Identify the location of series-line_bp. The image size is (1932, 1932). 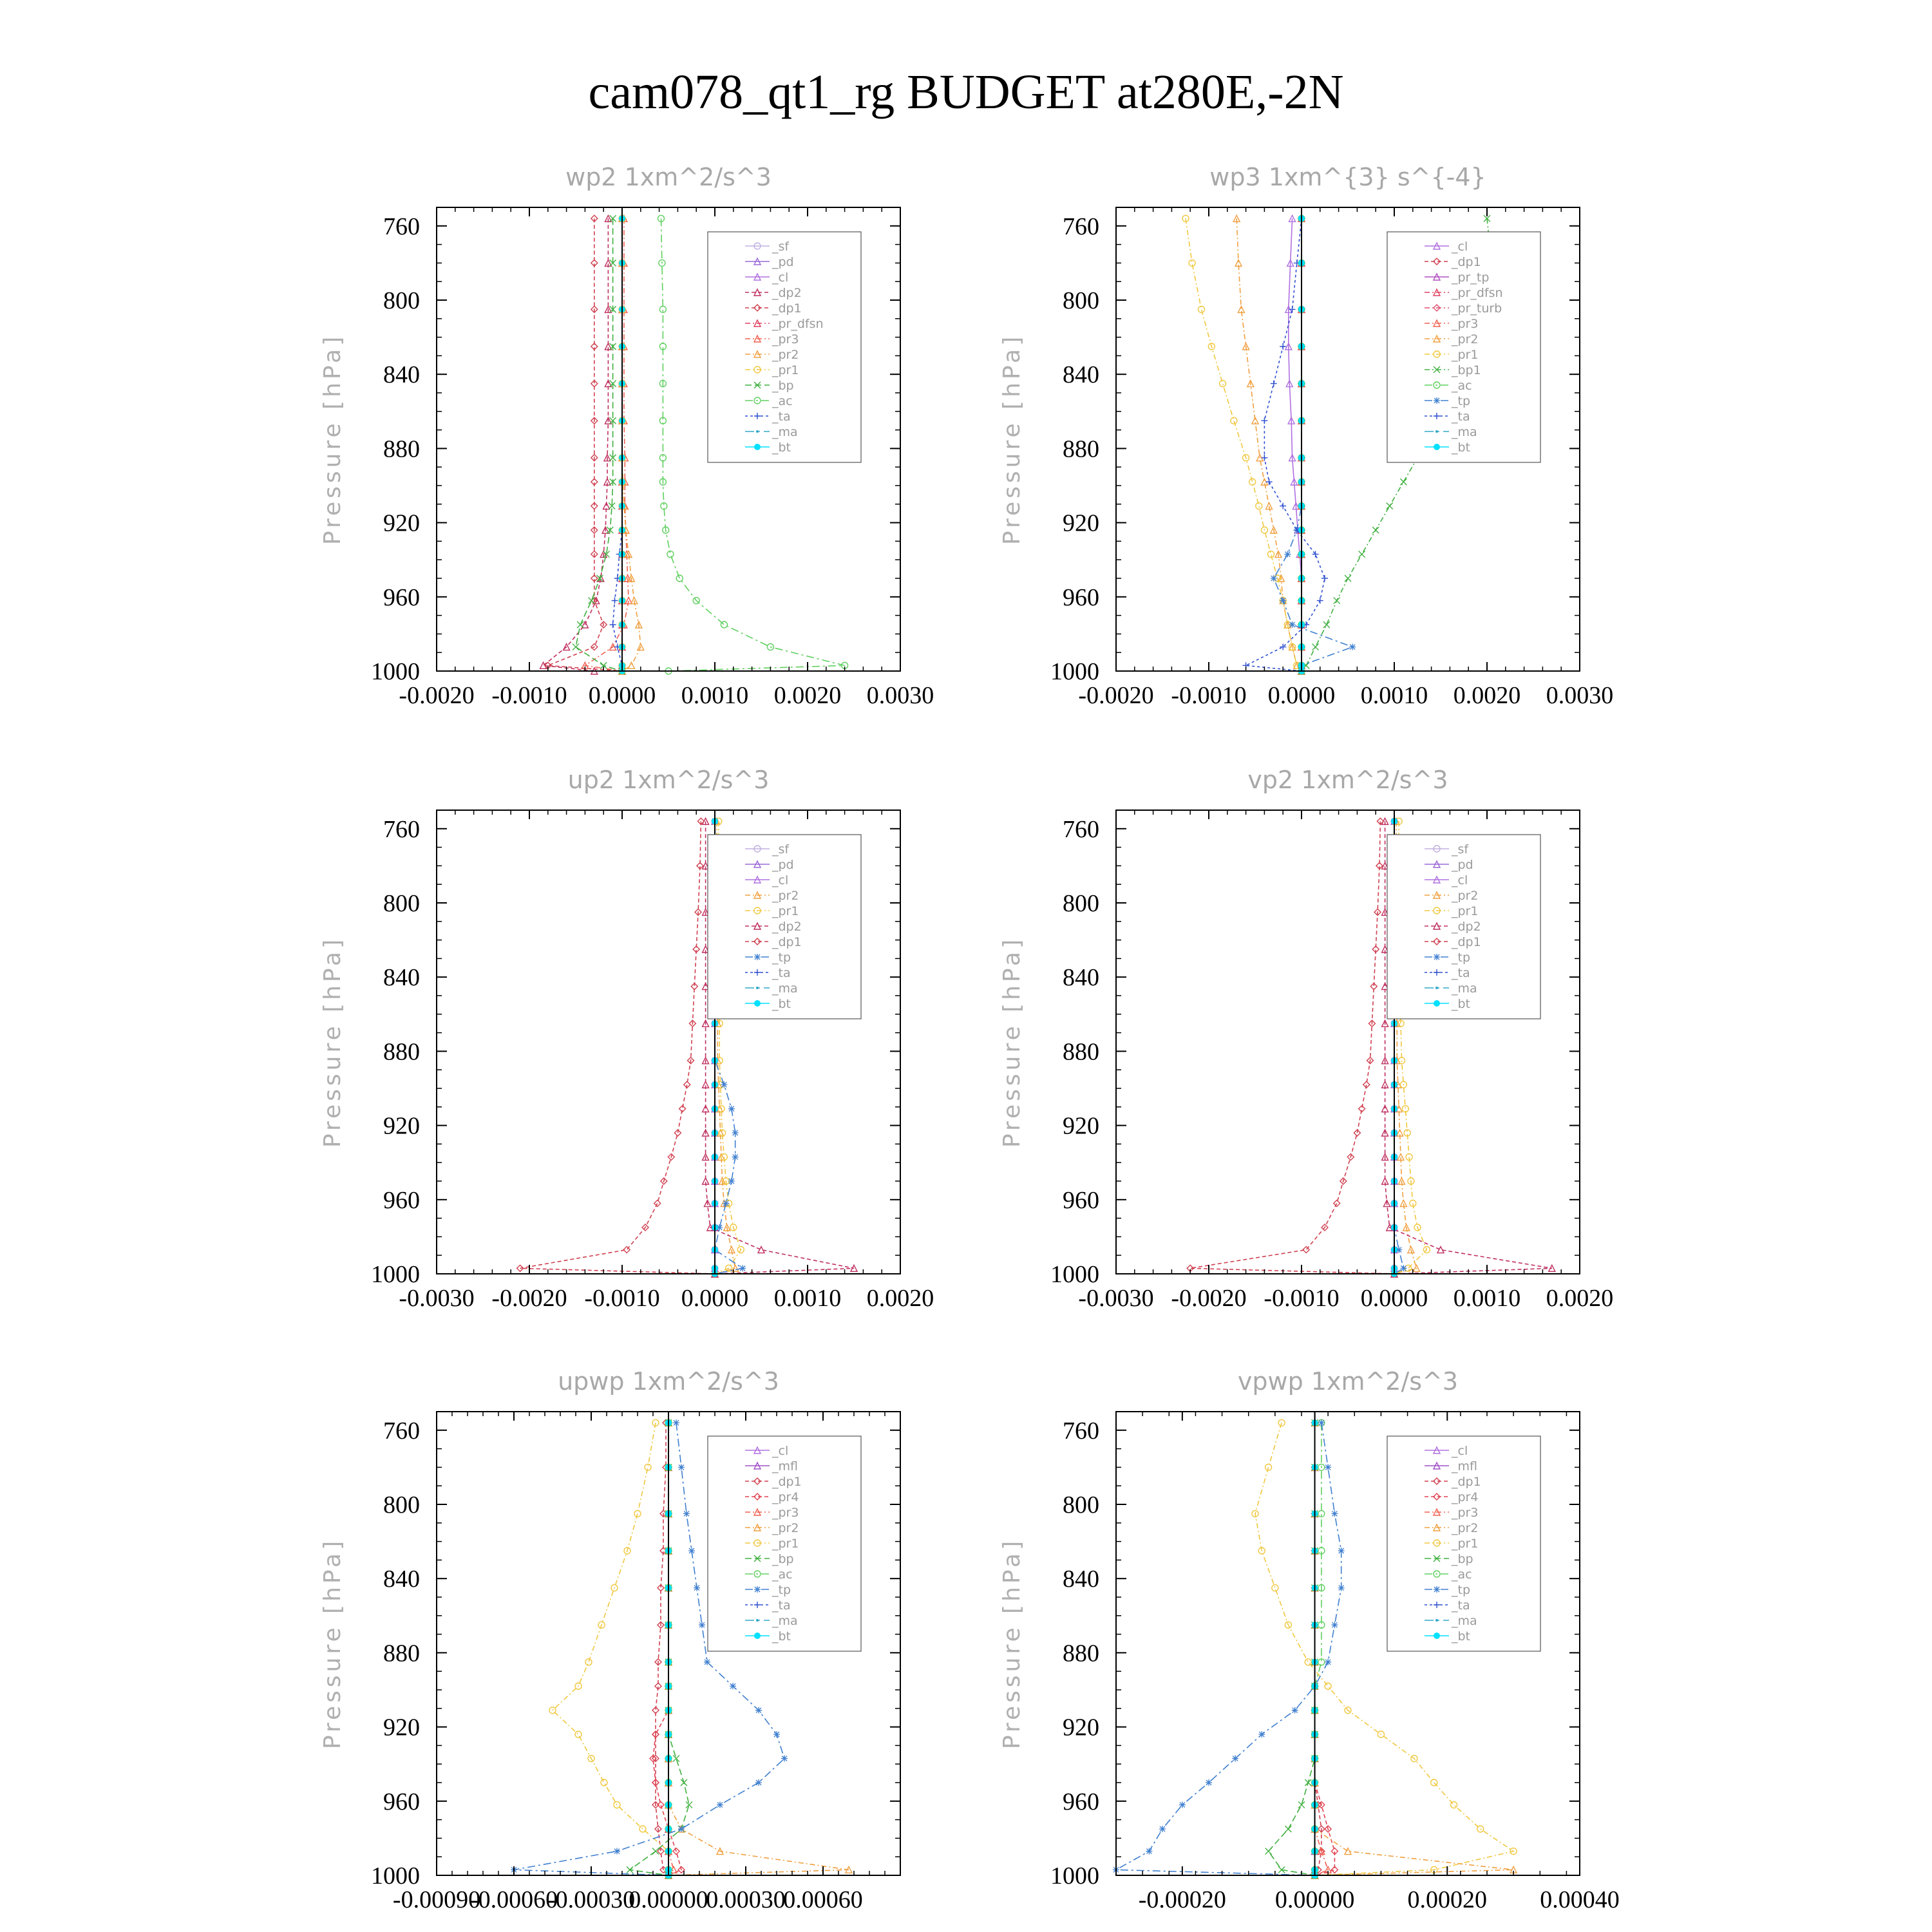
(659, 1649).